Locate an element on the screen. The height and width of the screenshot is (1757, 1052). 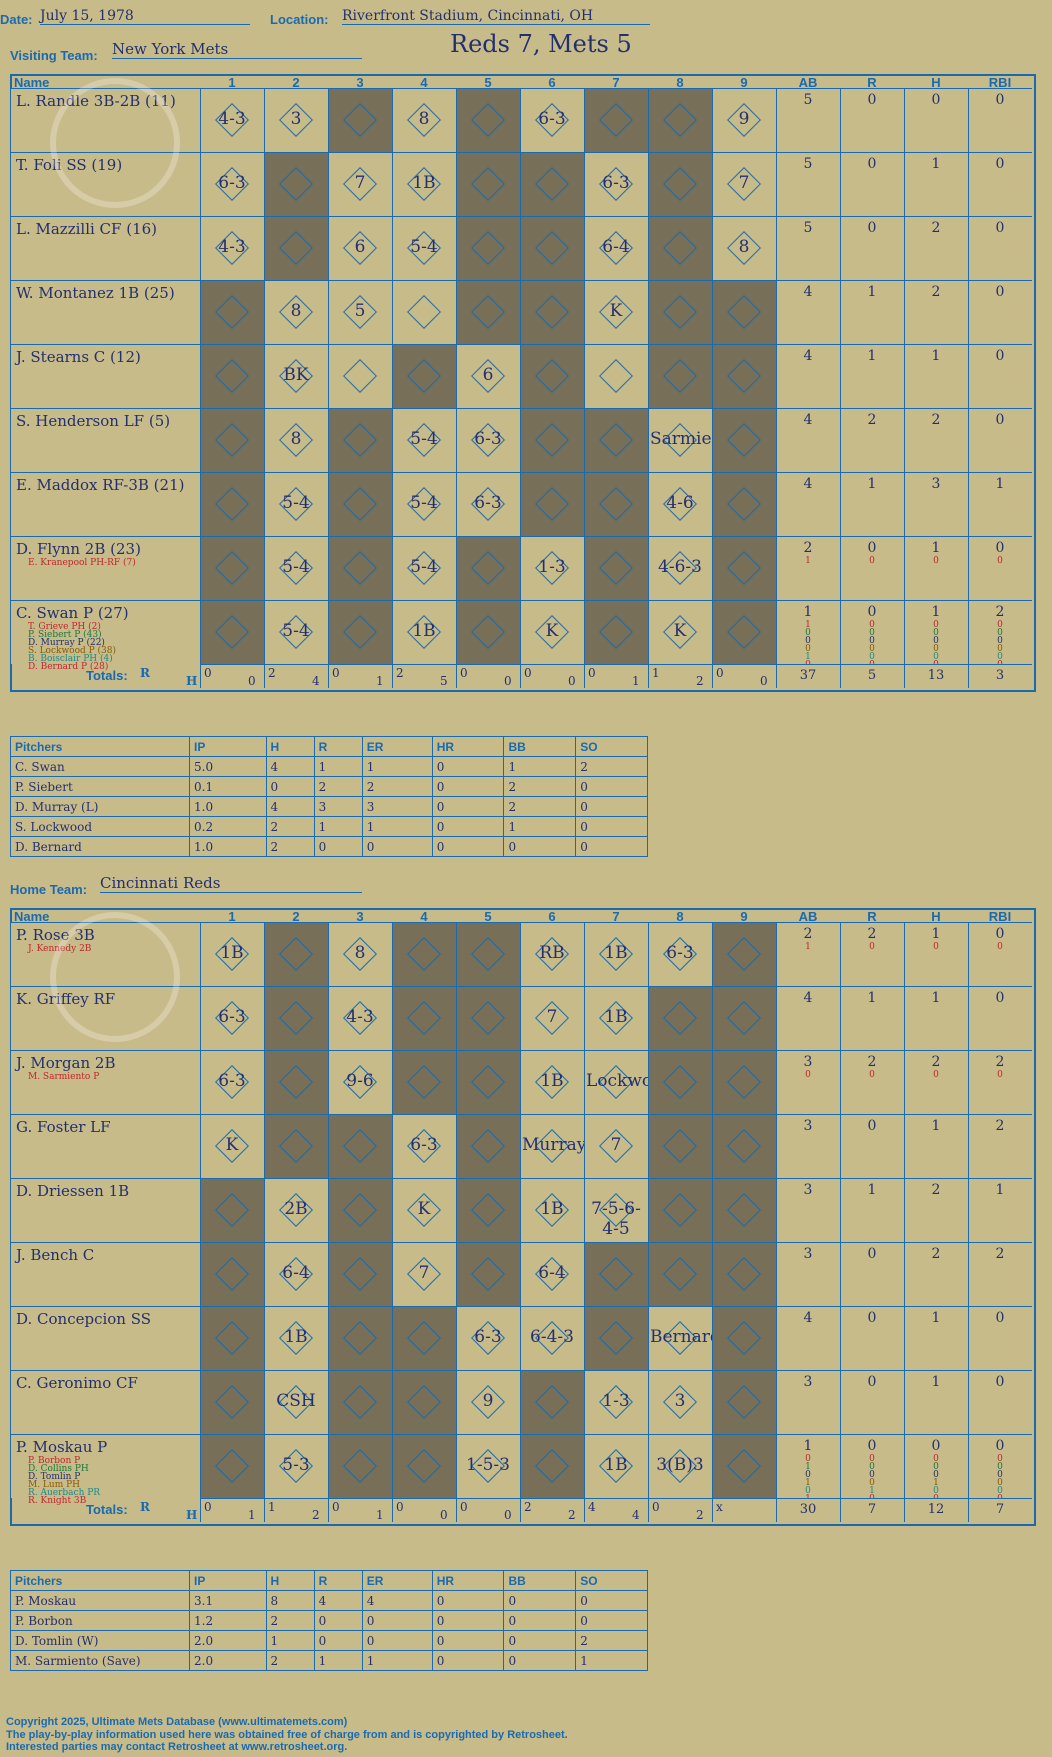
home-player-name: G. Foster LF is located at coordinates (63, 1127).